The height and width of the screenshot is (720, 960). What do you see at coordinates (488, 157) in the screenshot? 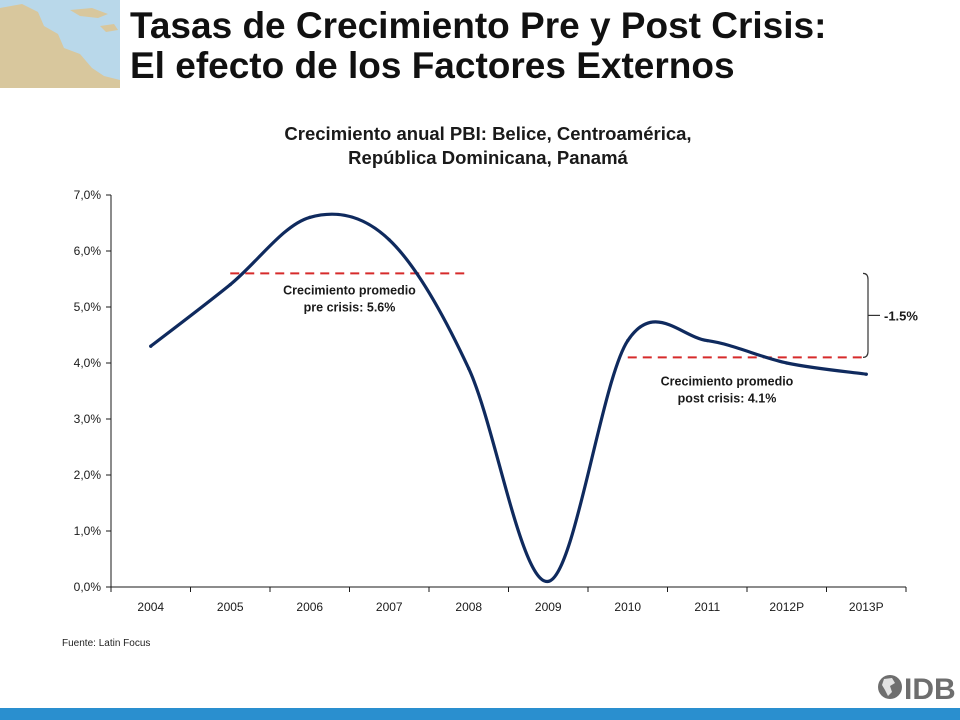
I see `chart-title-line-2: República Dominicana, Panamá` at bounding box center [488, 157].